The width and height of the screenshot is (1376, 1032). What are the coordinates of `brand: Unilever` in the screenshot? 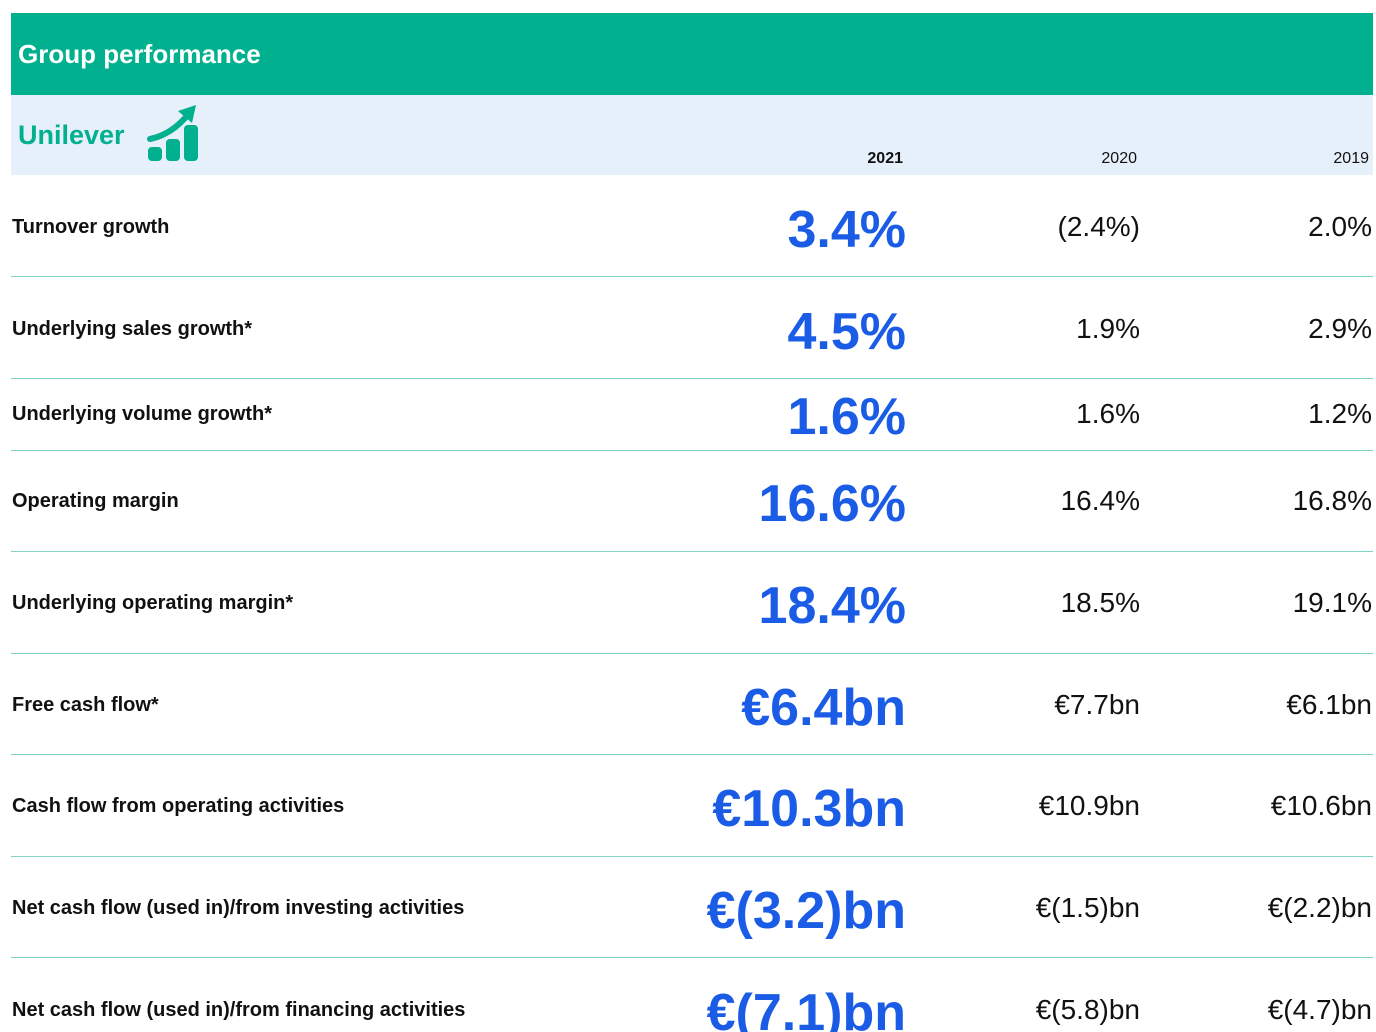 It's located at (71, 135).